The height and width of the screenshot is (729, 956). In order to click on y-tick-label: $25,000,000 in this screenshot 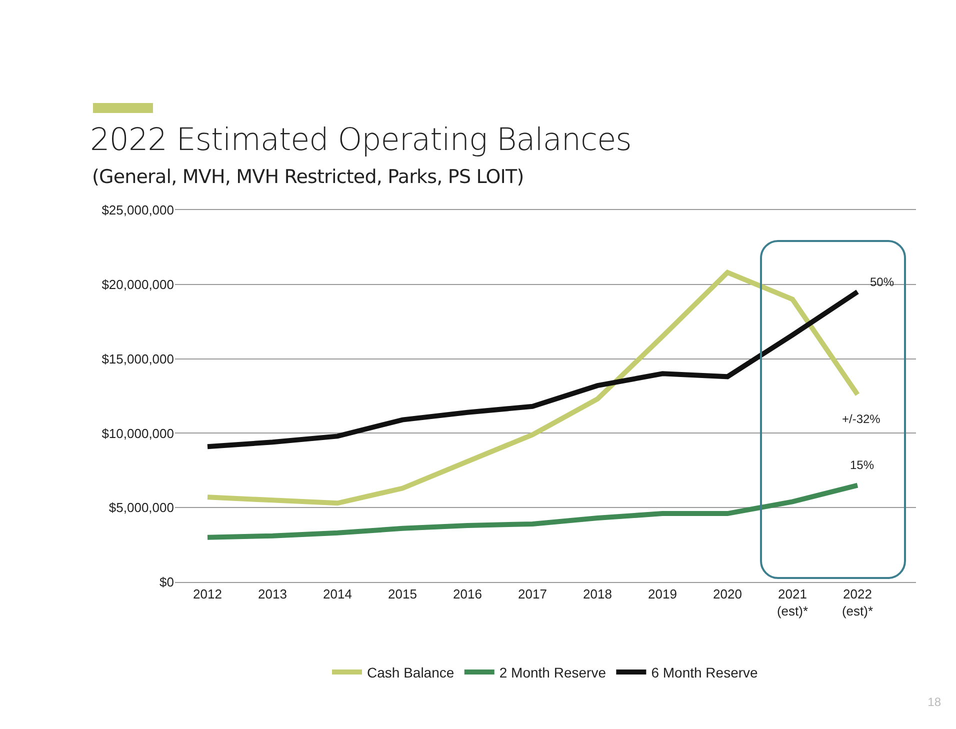, I will do `click(138, 210)`.